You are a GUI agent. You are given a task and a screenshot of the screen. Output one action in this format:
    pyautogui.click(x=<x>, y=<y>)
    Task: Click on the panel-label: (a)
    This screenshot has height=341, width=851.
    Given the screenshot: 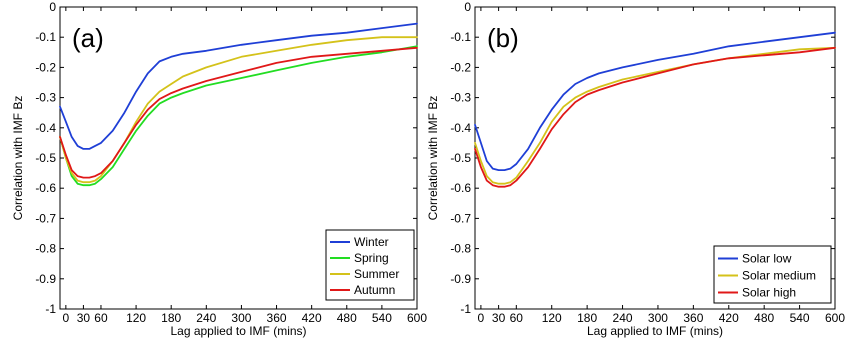 What is the action you would take?
    pyautogui.click(x=88, y=38)
    